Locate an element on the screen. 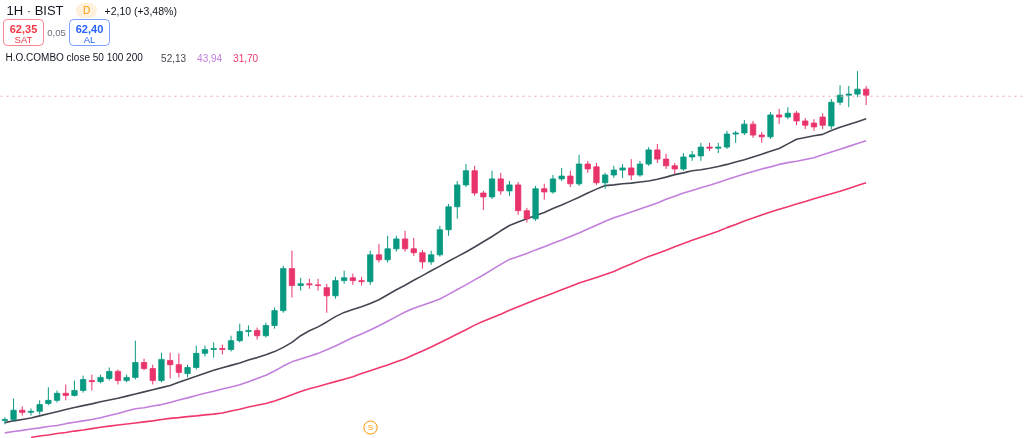 This screenshot has height=438, width=1024. text: 62,35 is located at coordinates (23, 28).